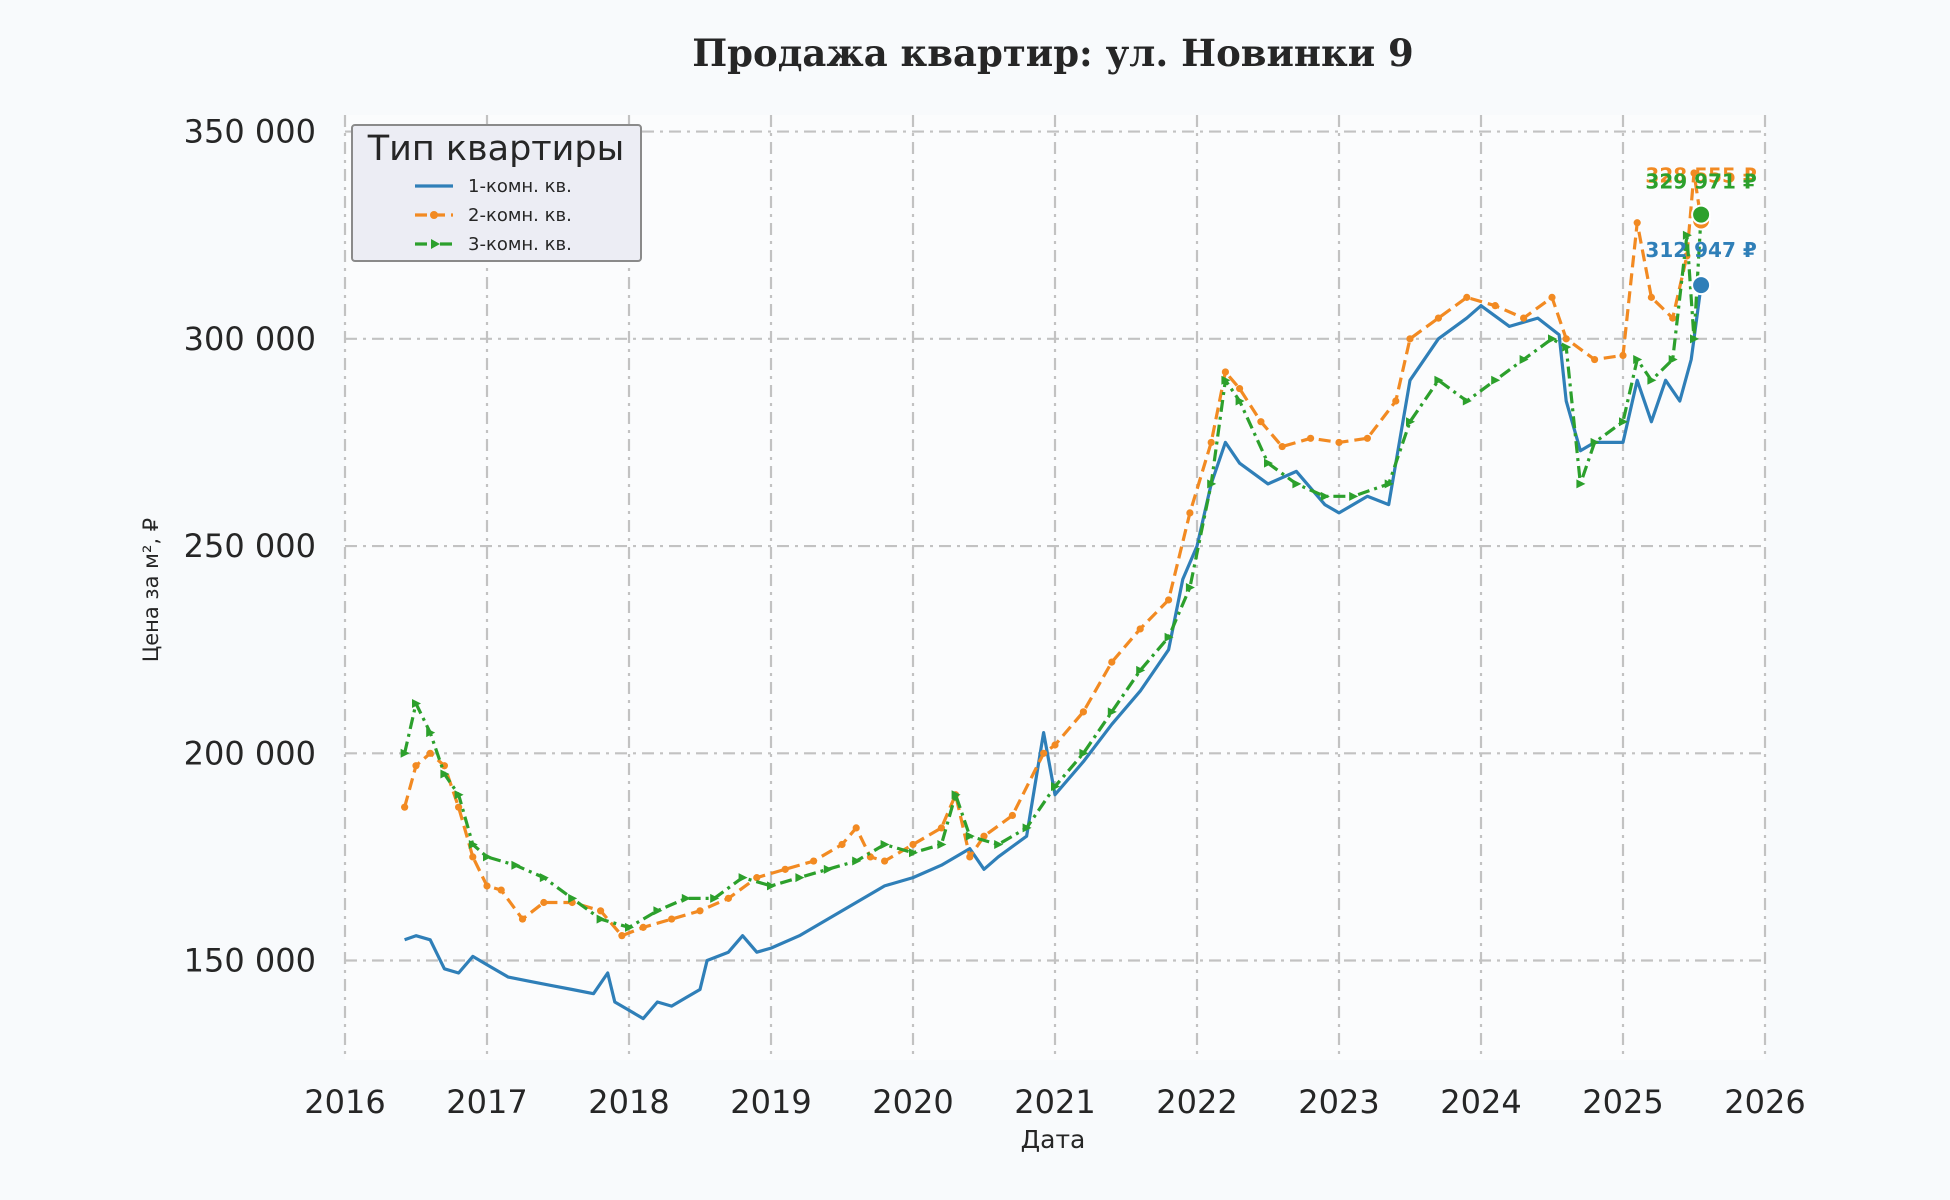 This screenshot has height=1200, width=1950. Describe the element at coordinates (1196, 1102) in the screenshot. I see `x-tick-label: 2022` at that location.